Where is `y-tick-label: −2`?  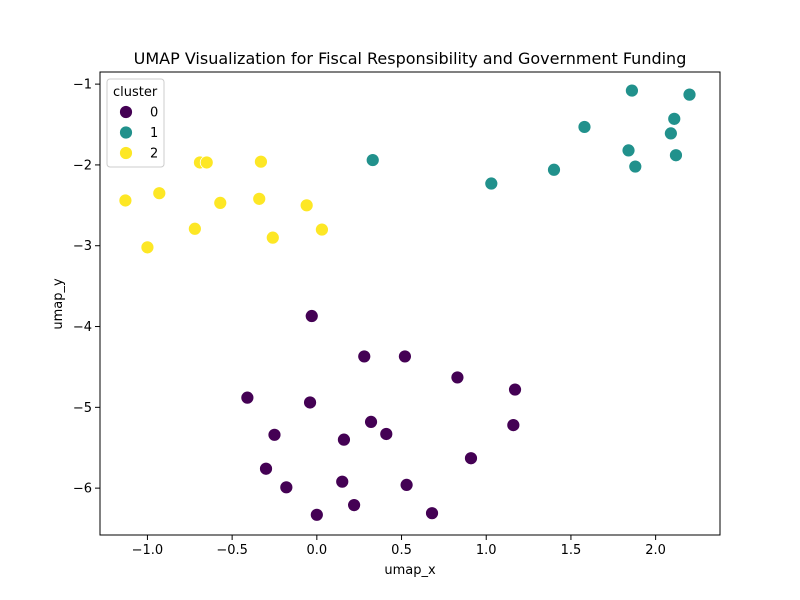 y-tick-label: −2 is located at coordinates (82, 165).